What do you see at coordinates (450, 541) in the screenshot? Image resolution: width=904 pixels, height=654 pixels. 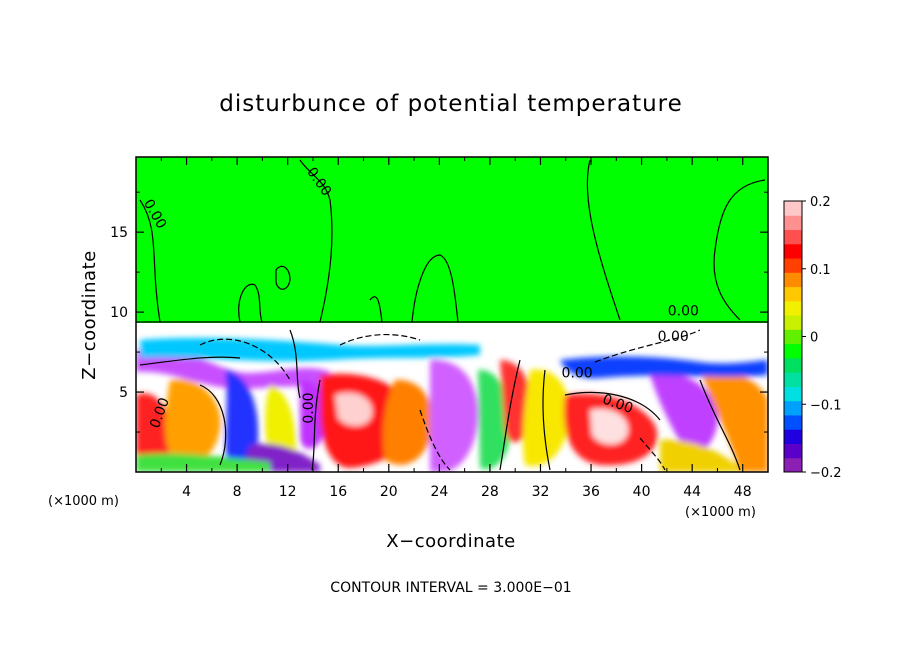 I see `x-axis-label: X−coordinate` at bounding box center [450, 541].